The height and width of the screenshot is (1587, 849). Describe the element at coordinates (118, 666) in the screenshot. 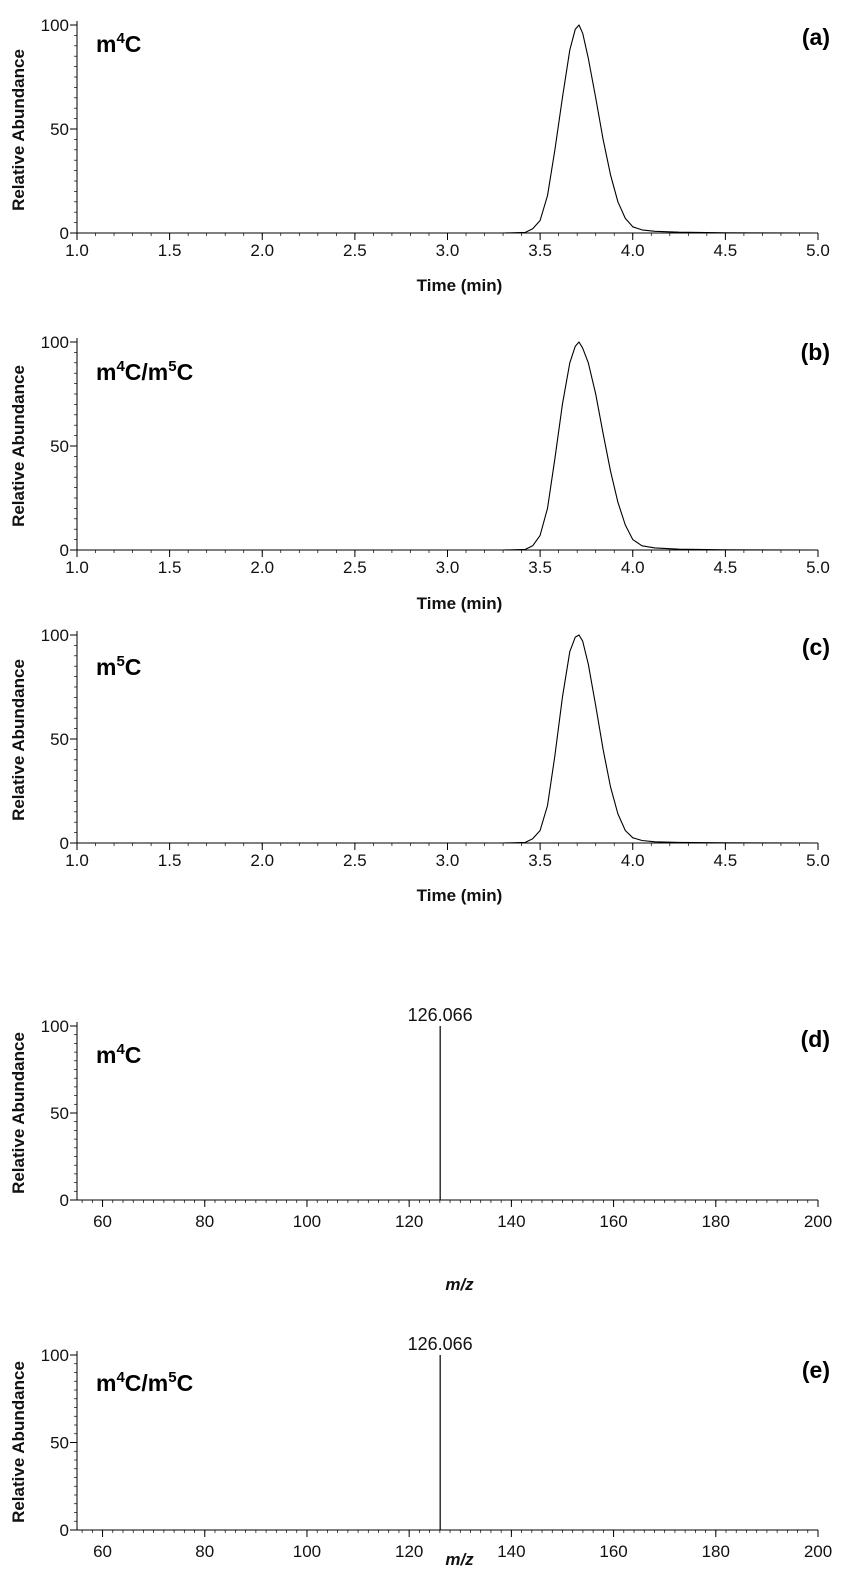

I see `compound-label: m5C` at that location.